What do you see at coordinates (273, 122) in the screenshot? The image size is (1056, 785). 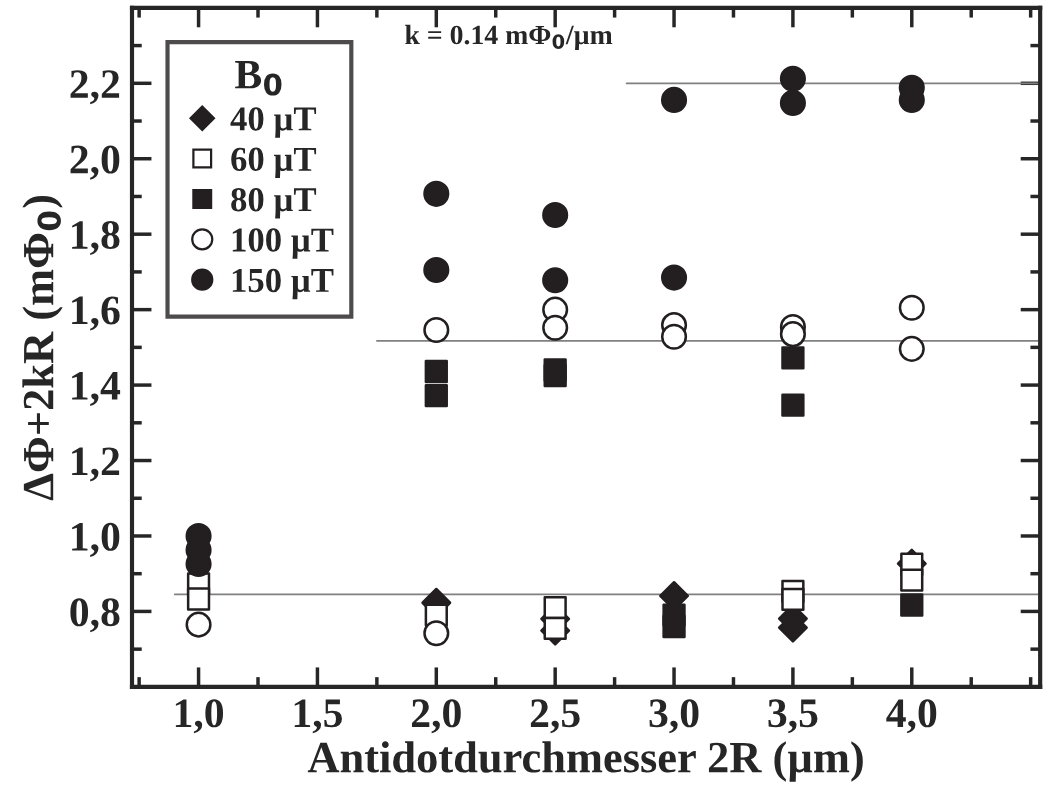 I see `legend-label: 40 µT` at bounding box center [273, 122].